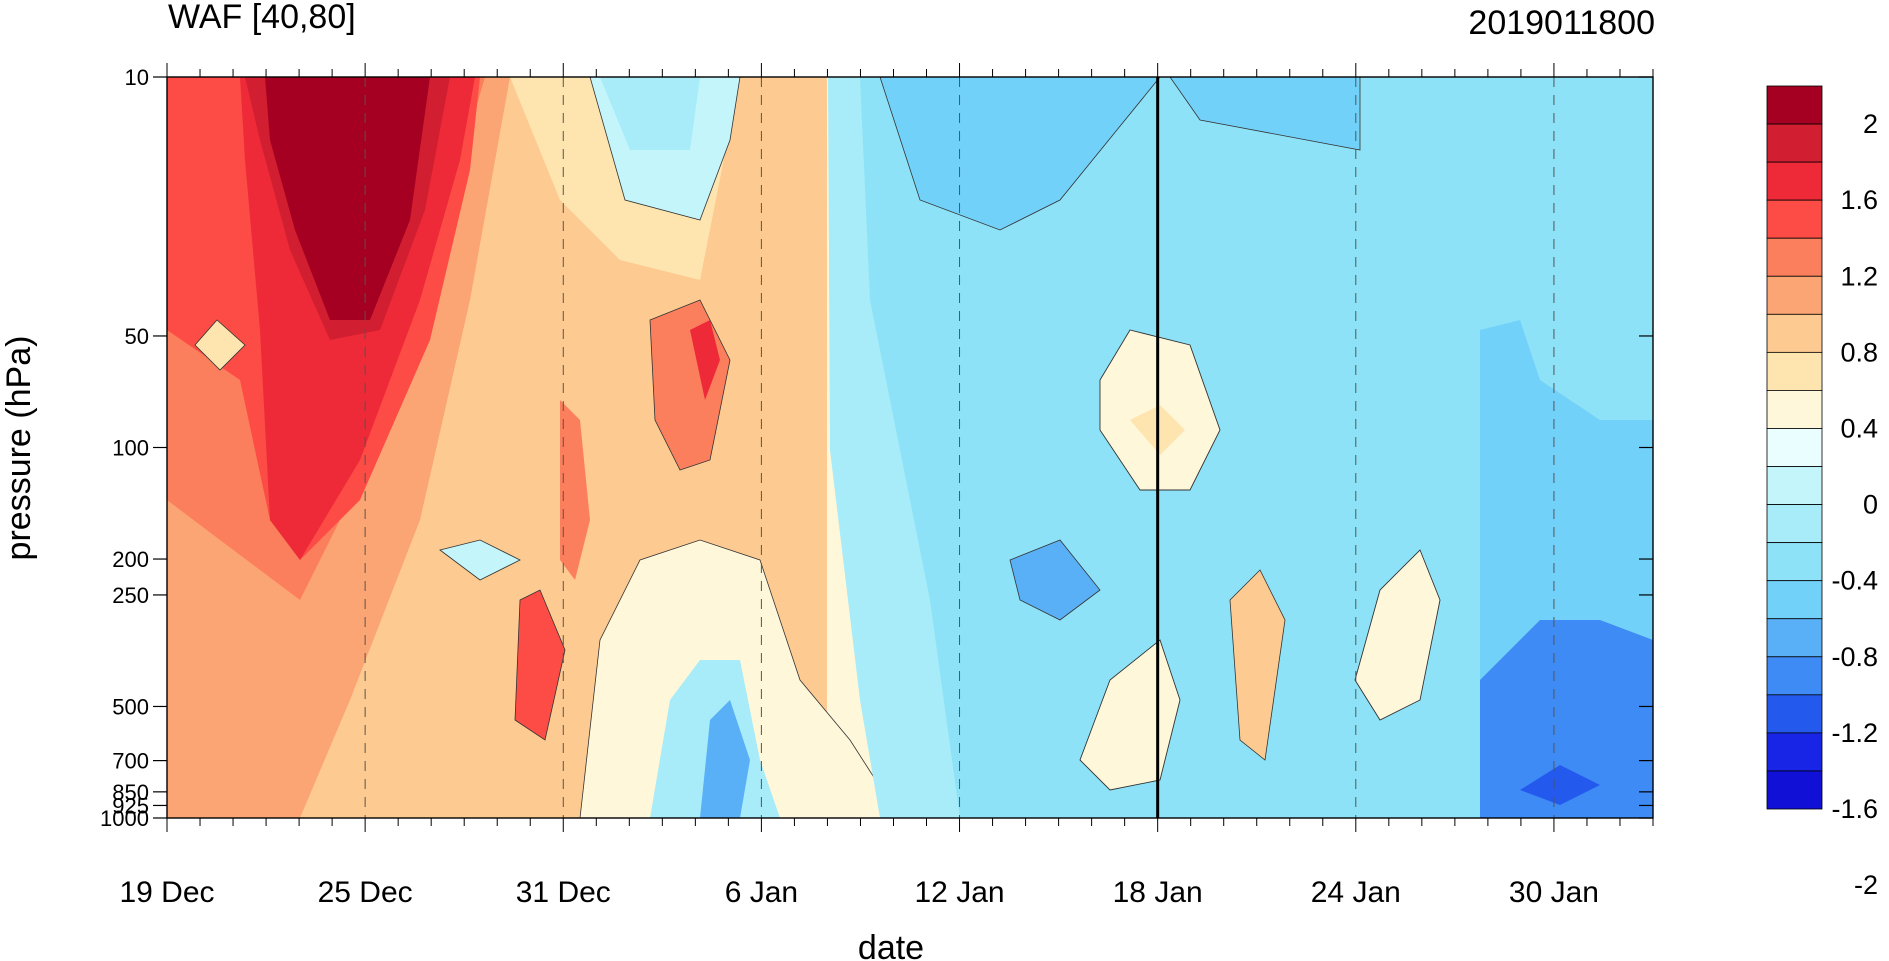 Image resolution: width=1889 pixels, height=961 pixels. Describe the element at coordinates (761, 892) in the screenshot. I see `x-tick-label: 6 Jan` at that location.